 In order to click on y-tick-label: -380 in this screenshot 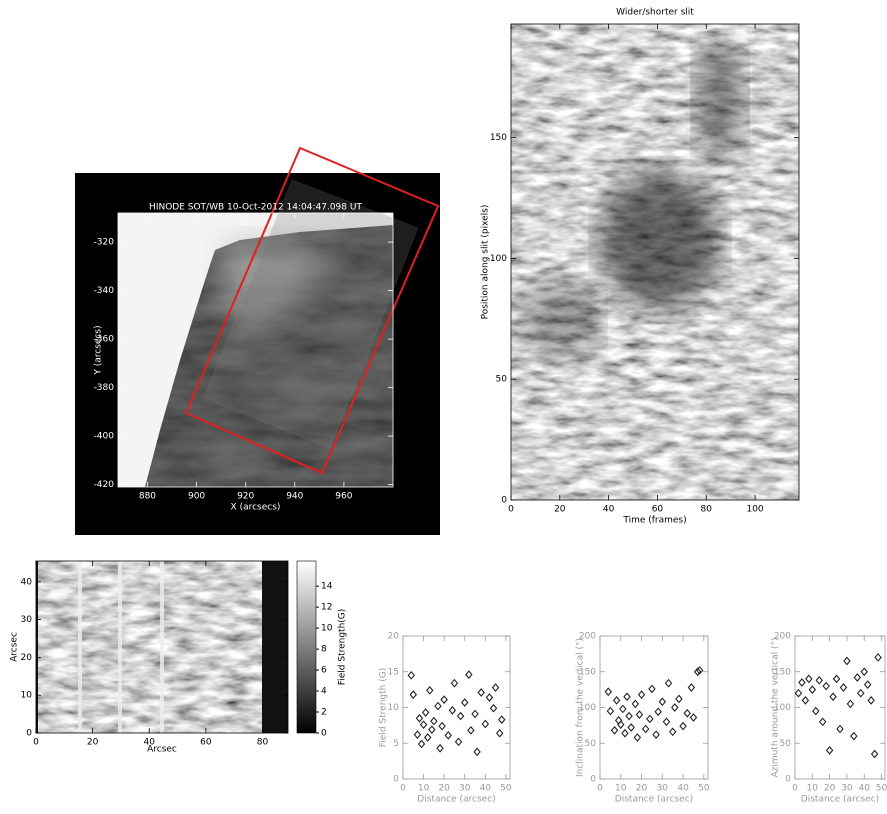, I will do `click(104, 388)`.